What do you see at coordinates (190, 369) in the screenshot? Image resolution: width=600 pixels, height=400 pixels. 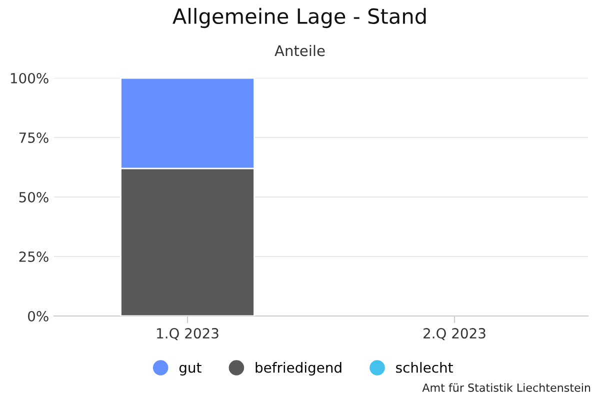 I see `legend-label: gut` at bounding box center [190, 369].